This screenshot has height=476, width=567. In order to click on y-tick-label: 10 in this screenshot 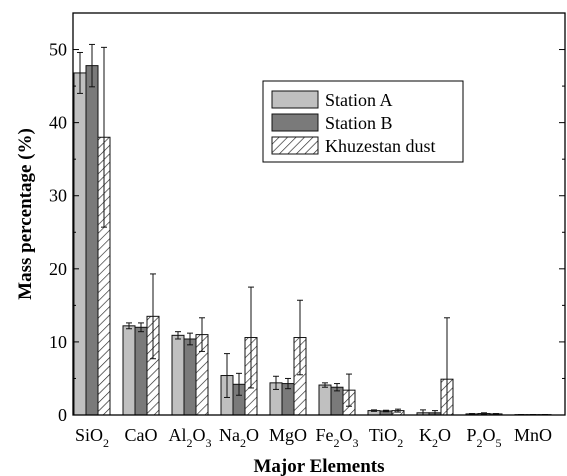, I will do `click(58, 342)`.